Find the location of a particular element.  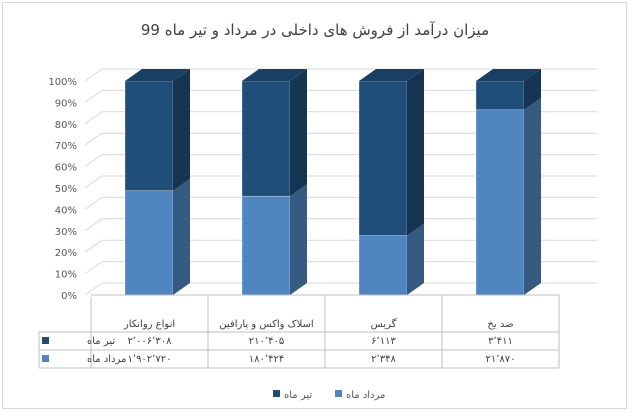

table-cell: ۲۱٬۸۷۰ is located at coordinates (500, 359).